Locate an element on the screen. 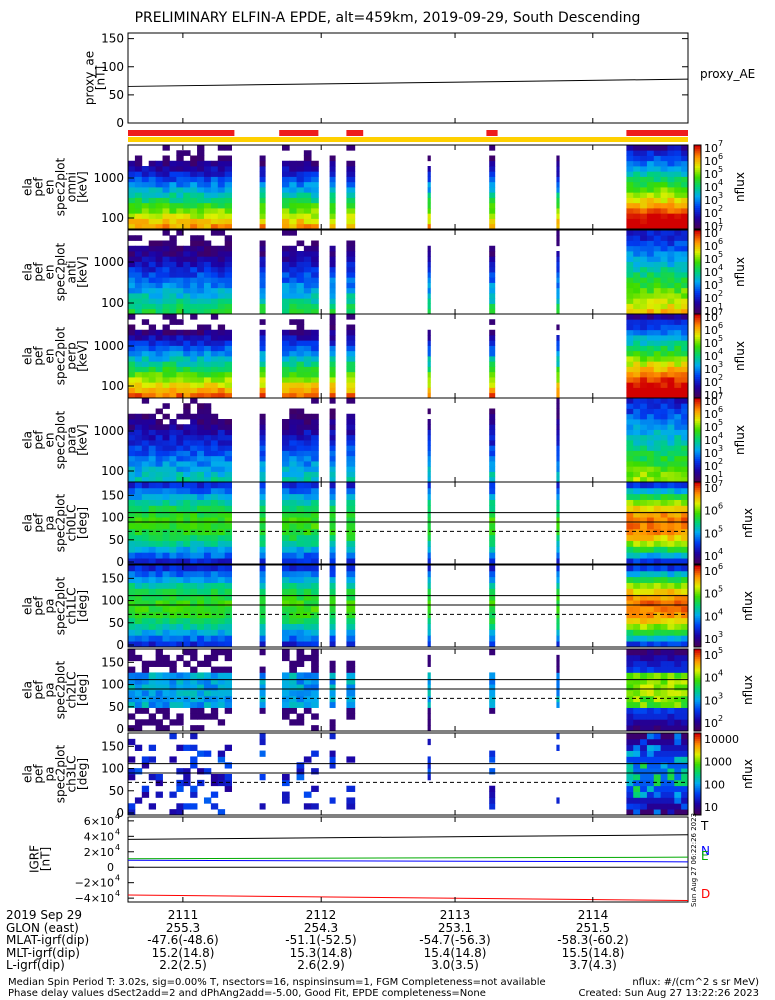 Image resolution: width=775 pixels, height=1000 pixels. igrf-line-D is located at coordinates (408, 897).